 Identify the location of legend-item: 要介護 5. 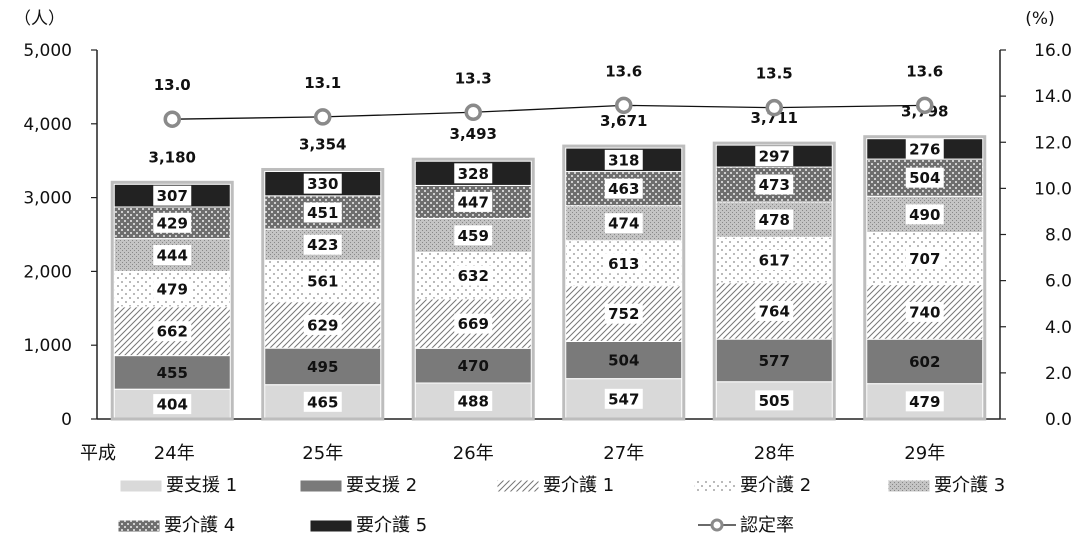
(368, 525).